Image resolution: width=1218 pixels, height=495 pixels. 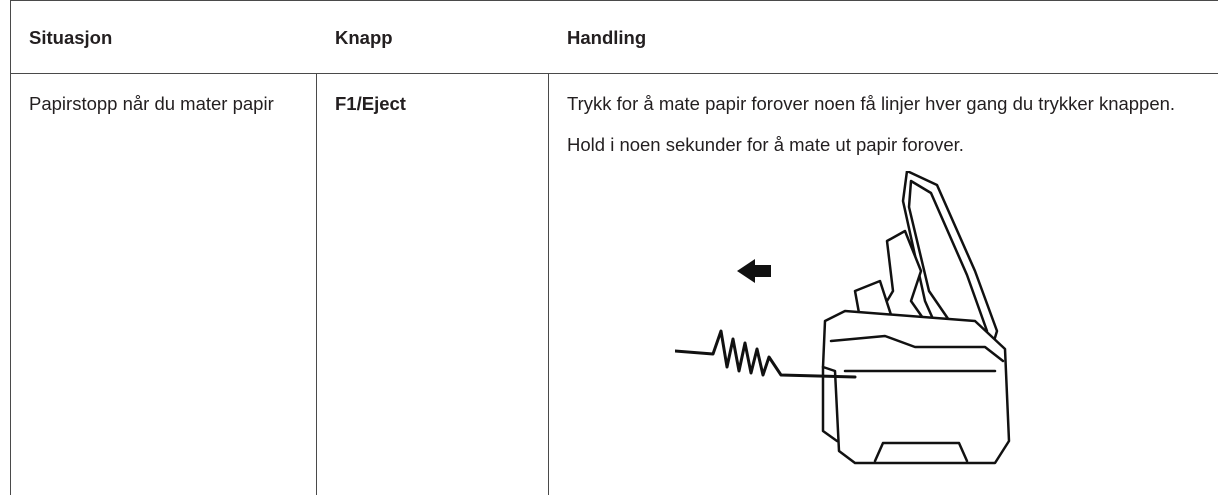 What do you see at coordinates (432, 37) in the screenshot?
I see `header-cell: Knapp` at bounding box center [432, 37].